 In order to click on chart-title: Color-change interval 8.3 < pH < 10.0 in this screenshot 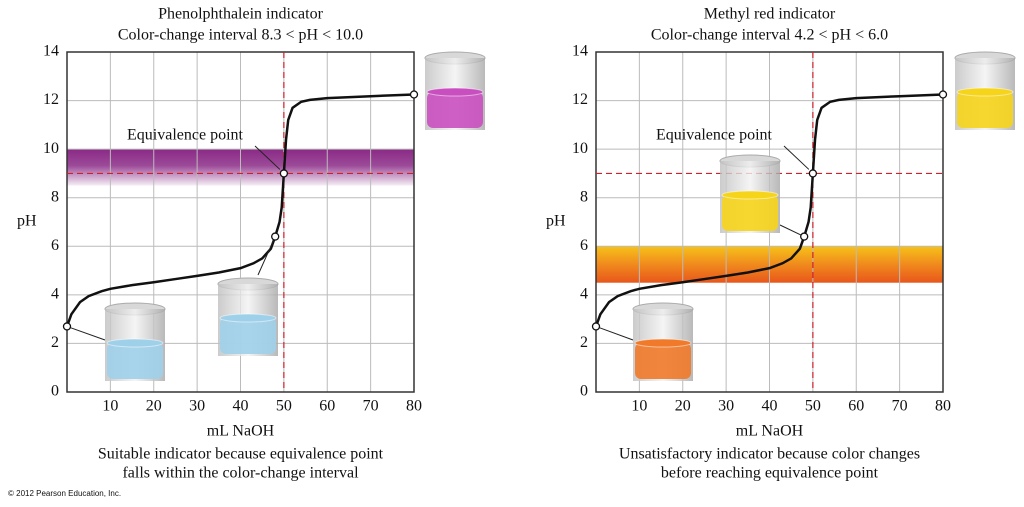, I will do `click(240, 35)`.